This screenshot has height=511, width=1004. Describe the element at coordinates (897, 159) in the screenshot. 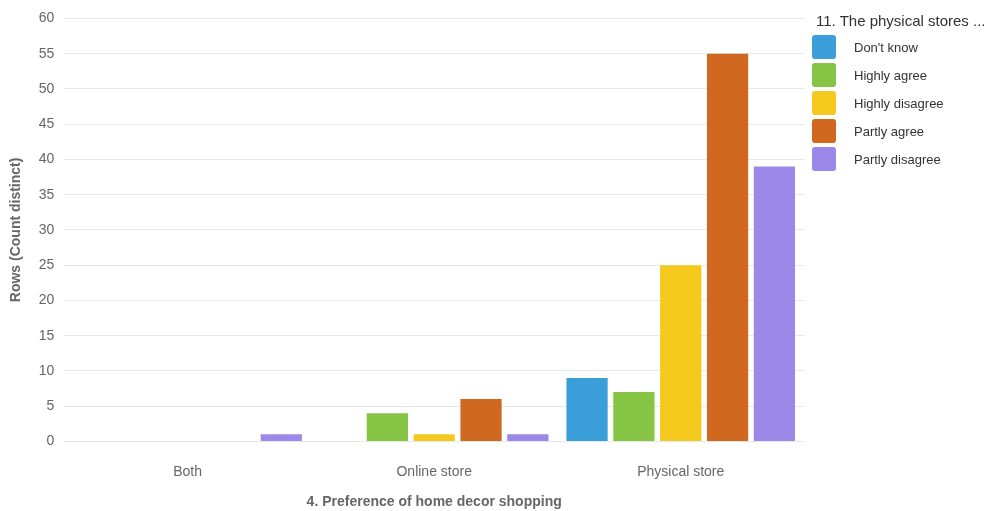

I see `legend-label: Partly disagree` at that location.